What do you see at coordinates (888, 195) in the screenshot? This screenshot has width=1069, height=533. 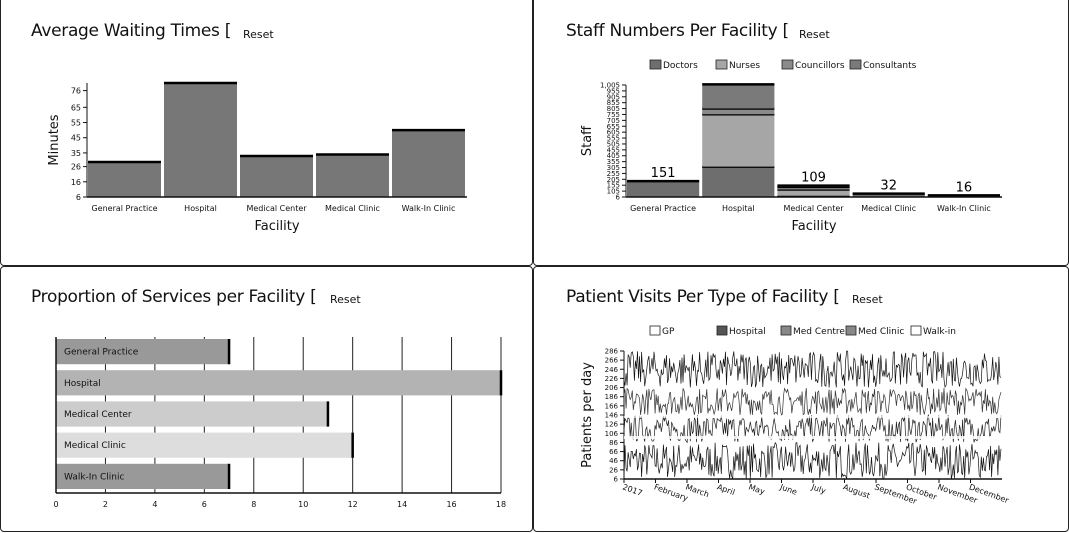 I see `segment-medical-clinic-doctors` at bounding box center [888, 195].